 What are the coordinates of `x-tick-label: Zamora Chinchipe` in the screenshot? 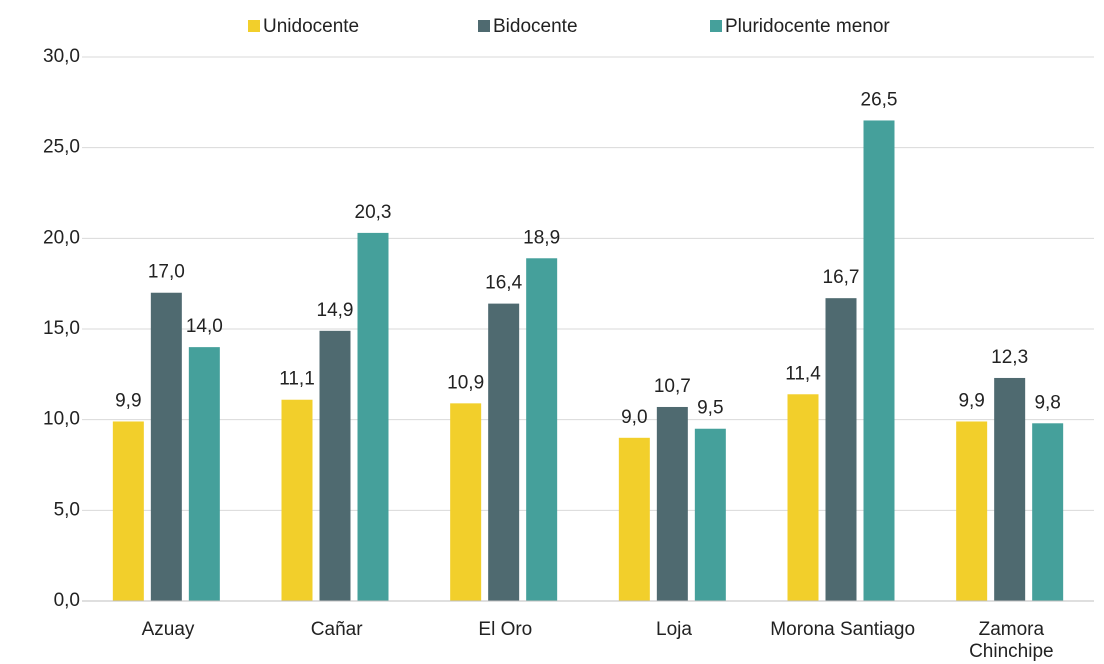 It's located at (1011, 640).